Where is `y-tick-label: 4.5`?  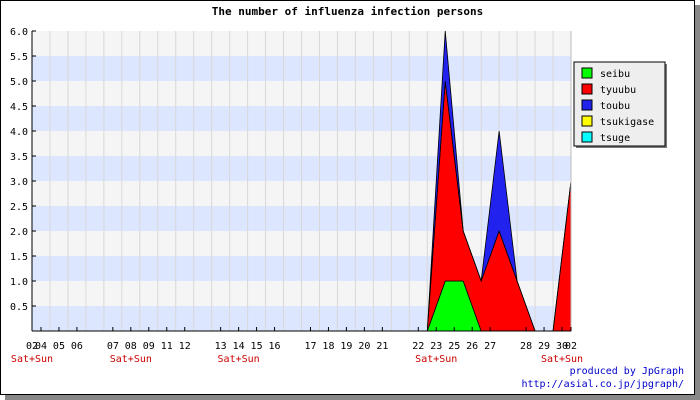
y-tick-label: 4.5 is located at coordinates (19, 107).